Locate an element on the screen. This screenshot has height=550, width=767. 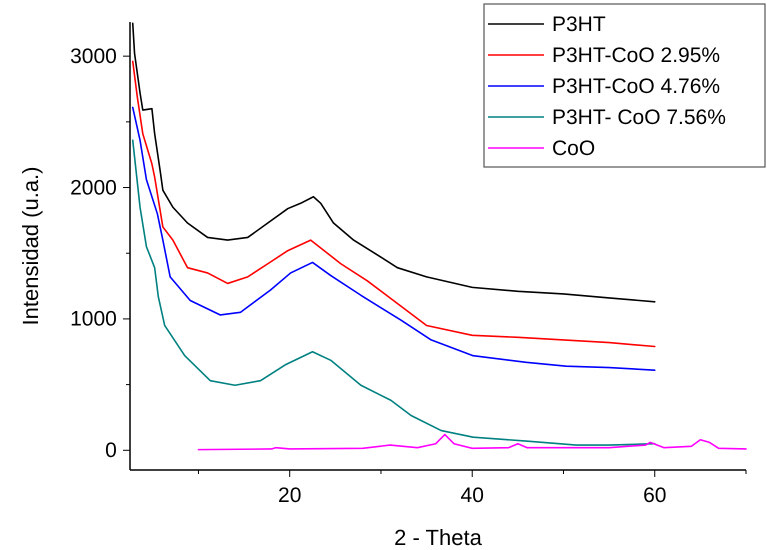
legend-label: P3HT is located at coordinates (579, 24).